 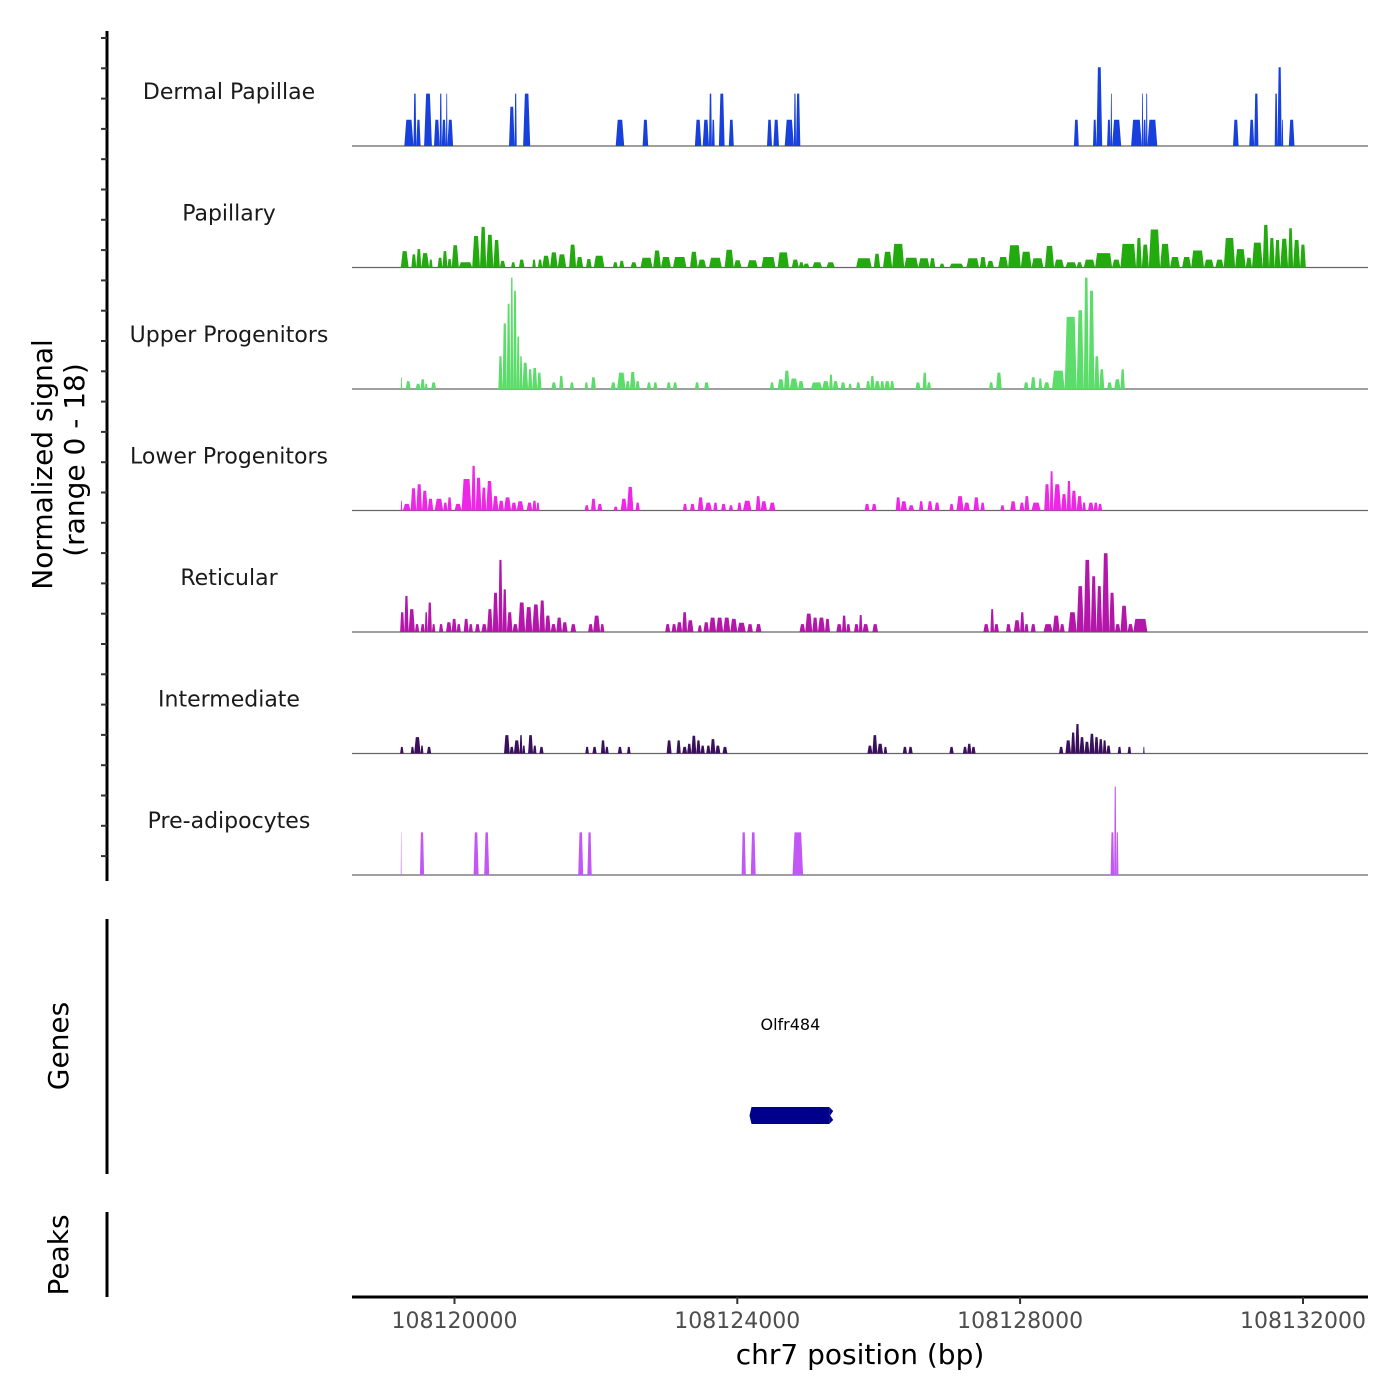 I want to click on x-tick-label: 108124000, so click(x=737, y=1321).